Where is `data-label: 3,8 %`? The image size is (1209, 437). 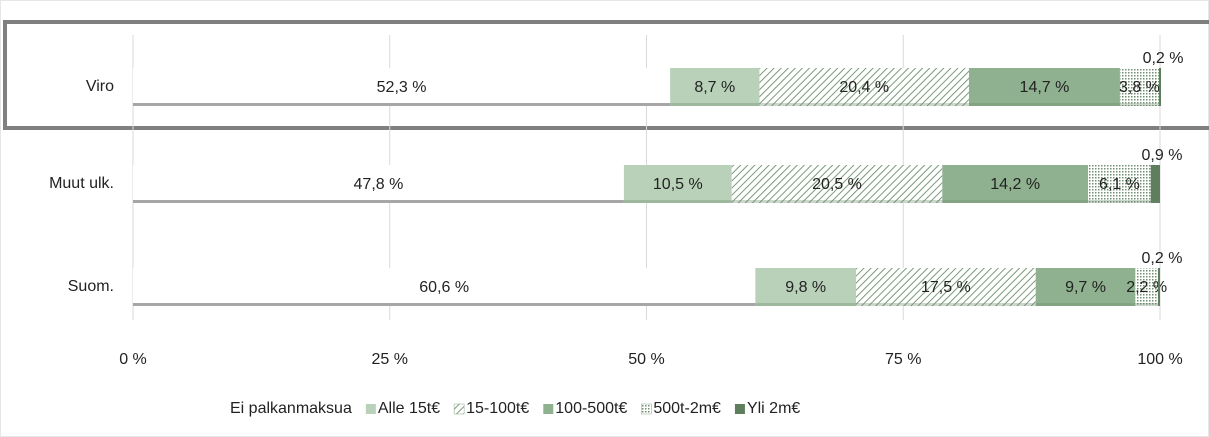 data-label: 3,8 % is located at coordinates (1139, 87).